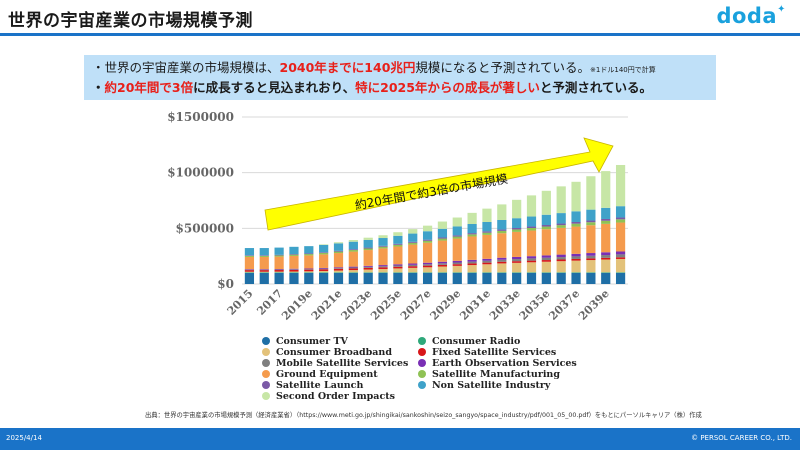  I want to click on summary-highlight: 2040年までに140兆円, so click(347, 67).